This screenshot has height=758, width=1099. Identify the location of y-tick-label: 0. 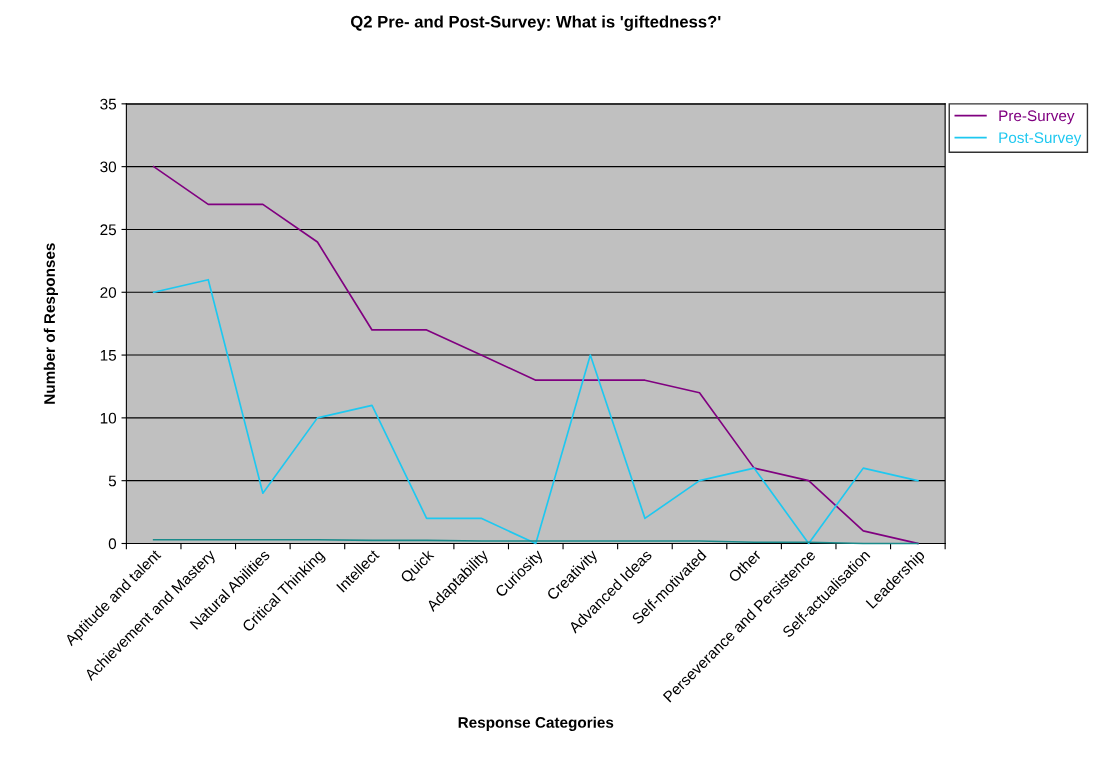
(112, 544).